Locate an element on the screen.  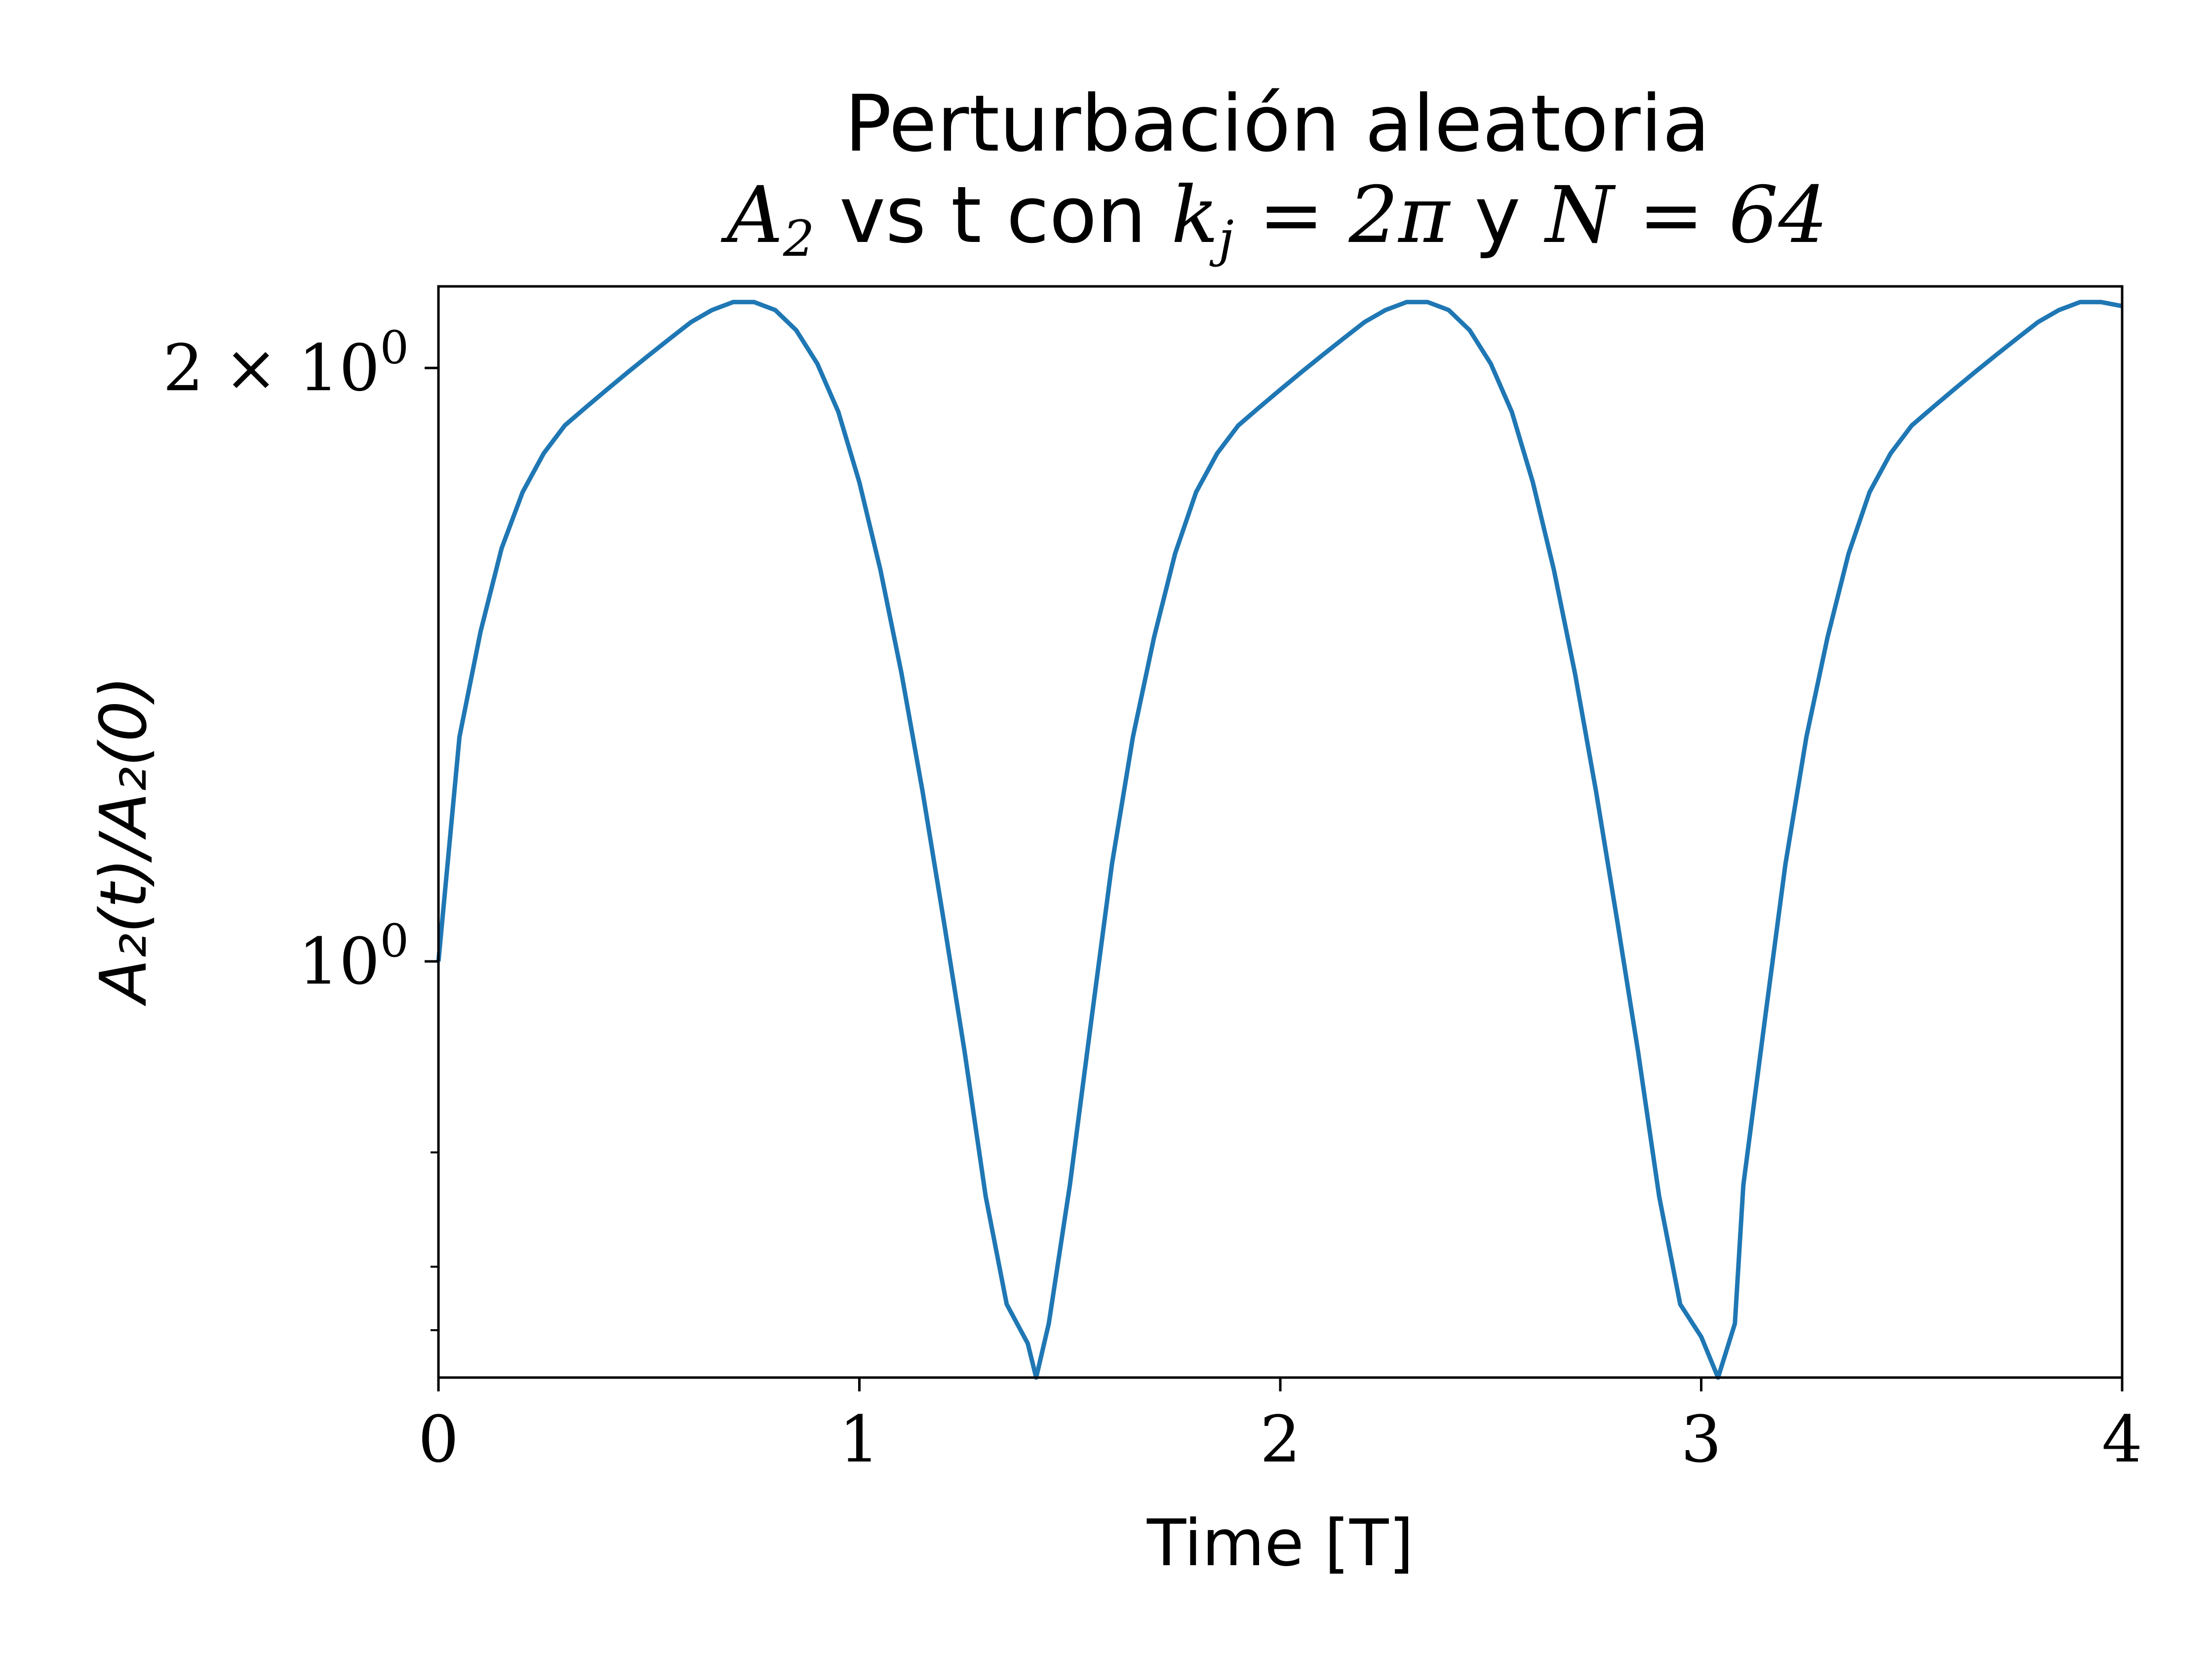
chart-title: Perturbación aleatoria is located at coordinates (1278, 124).